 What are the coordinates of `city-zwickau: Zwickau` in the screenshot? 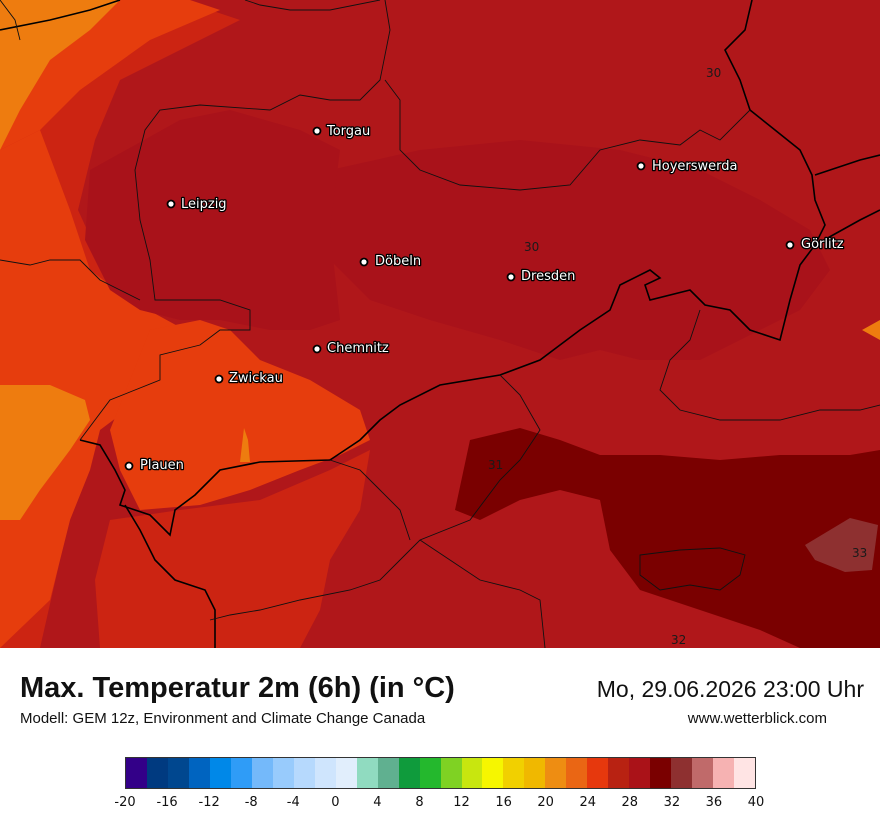 It's located at (249, 378).